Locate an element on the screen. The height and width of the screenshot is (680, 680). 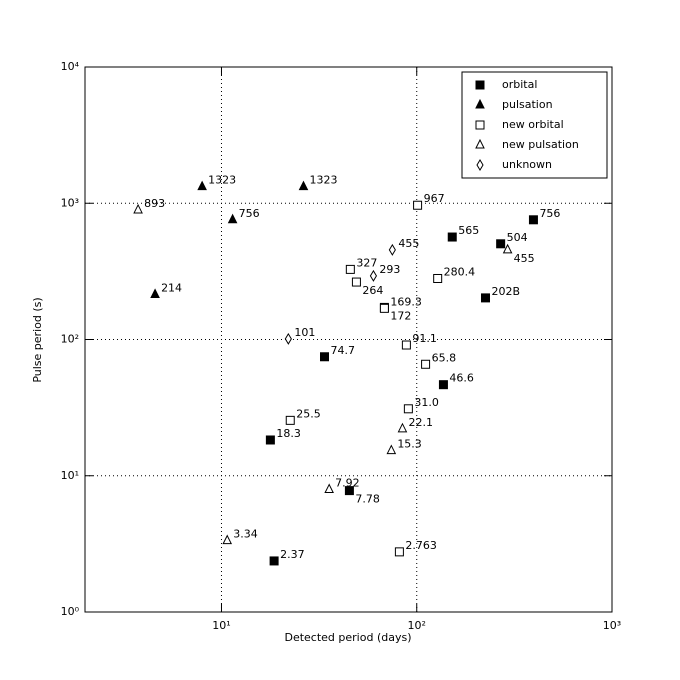
data-label: 893 is located at coordinates (154, 203).